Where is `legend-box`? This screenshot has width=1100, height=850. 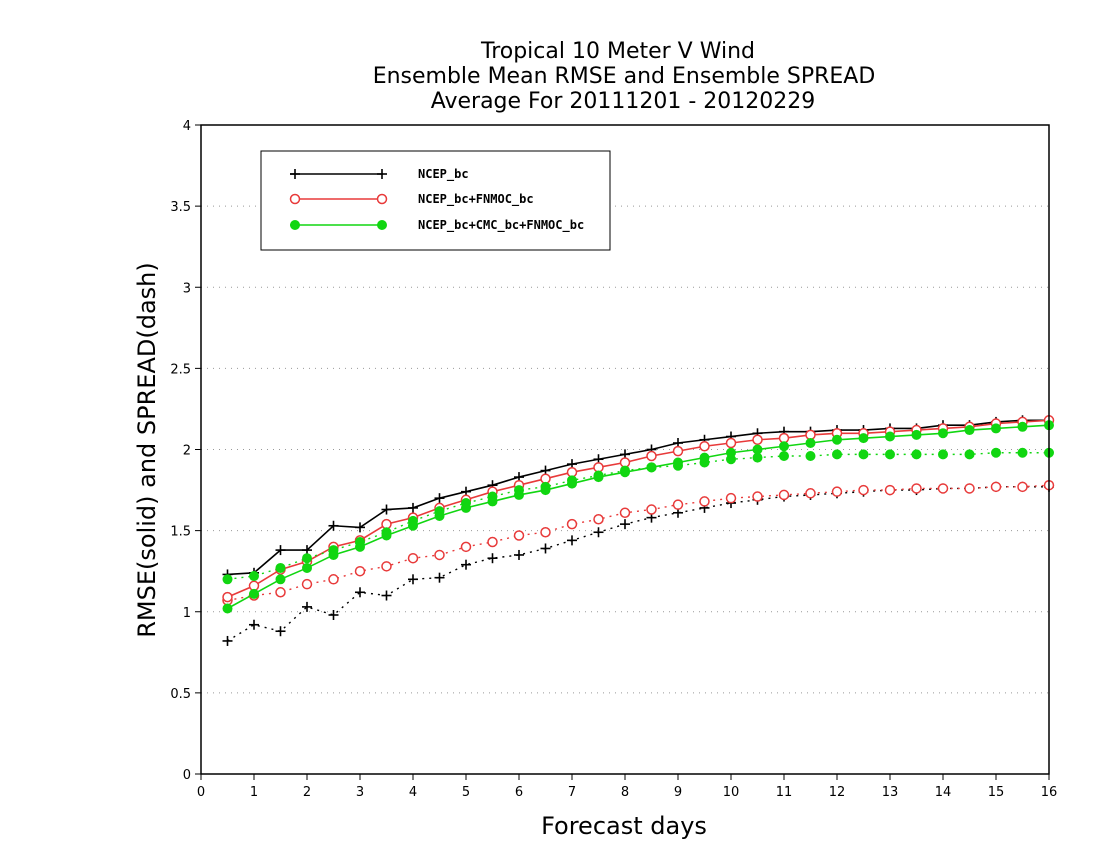 legend-box is located at coordinates (435, 200).